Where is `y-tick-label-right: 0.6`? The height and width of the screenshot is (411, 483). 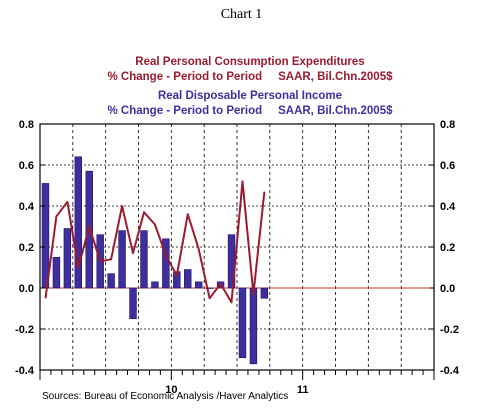 y-tick-label-right: 0.6 is located at coordinates (447, 166).